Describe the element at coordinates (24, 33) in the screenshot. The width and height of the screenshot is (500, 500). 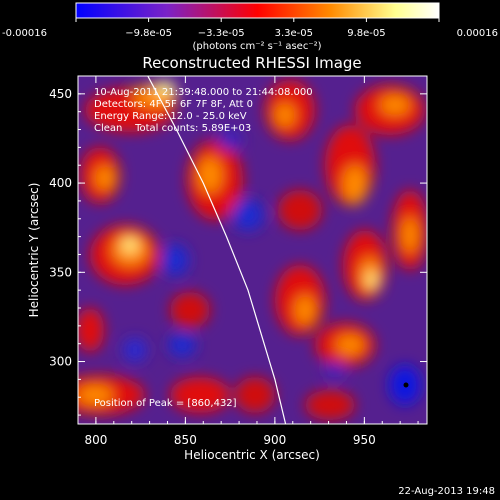
I see `colorbar-tick-label: -0.00016` at that location.